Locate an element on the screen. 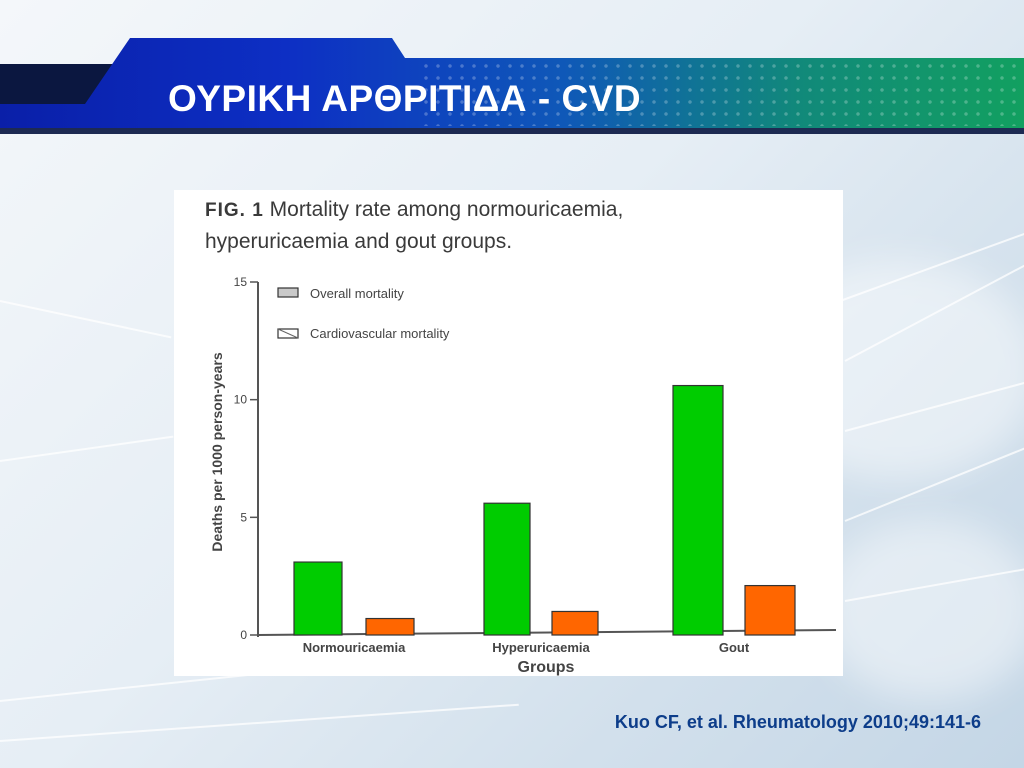  x-axis-label: Groups is located at coordinates (546, 667).